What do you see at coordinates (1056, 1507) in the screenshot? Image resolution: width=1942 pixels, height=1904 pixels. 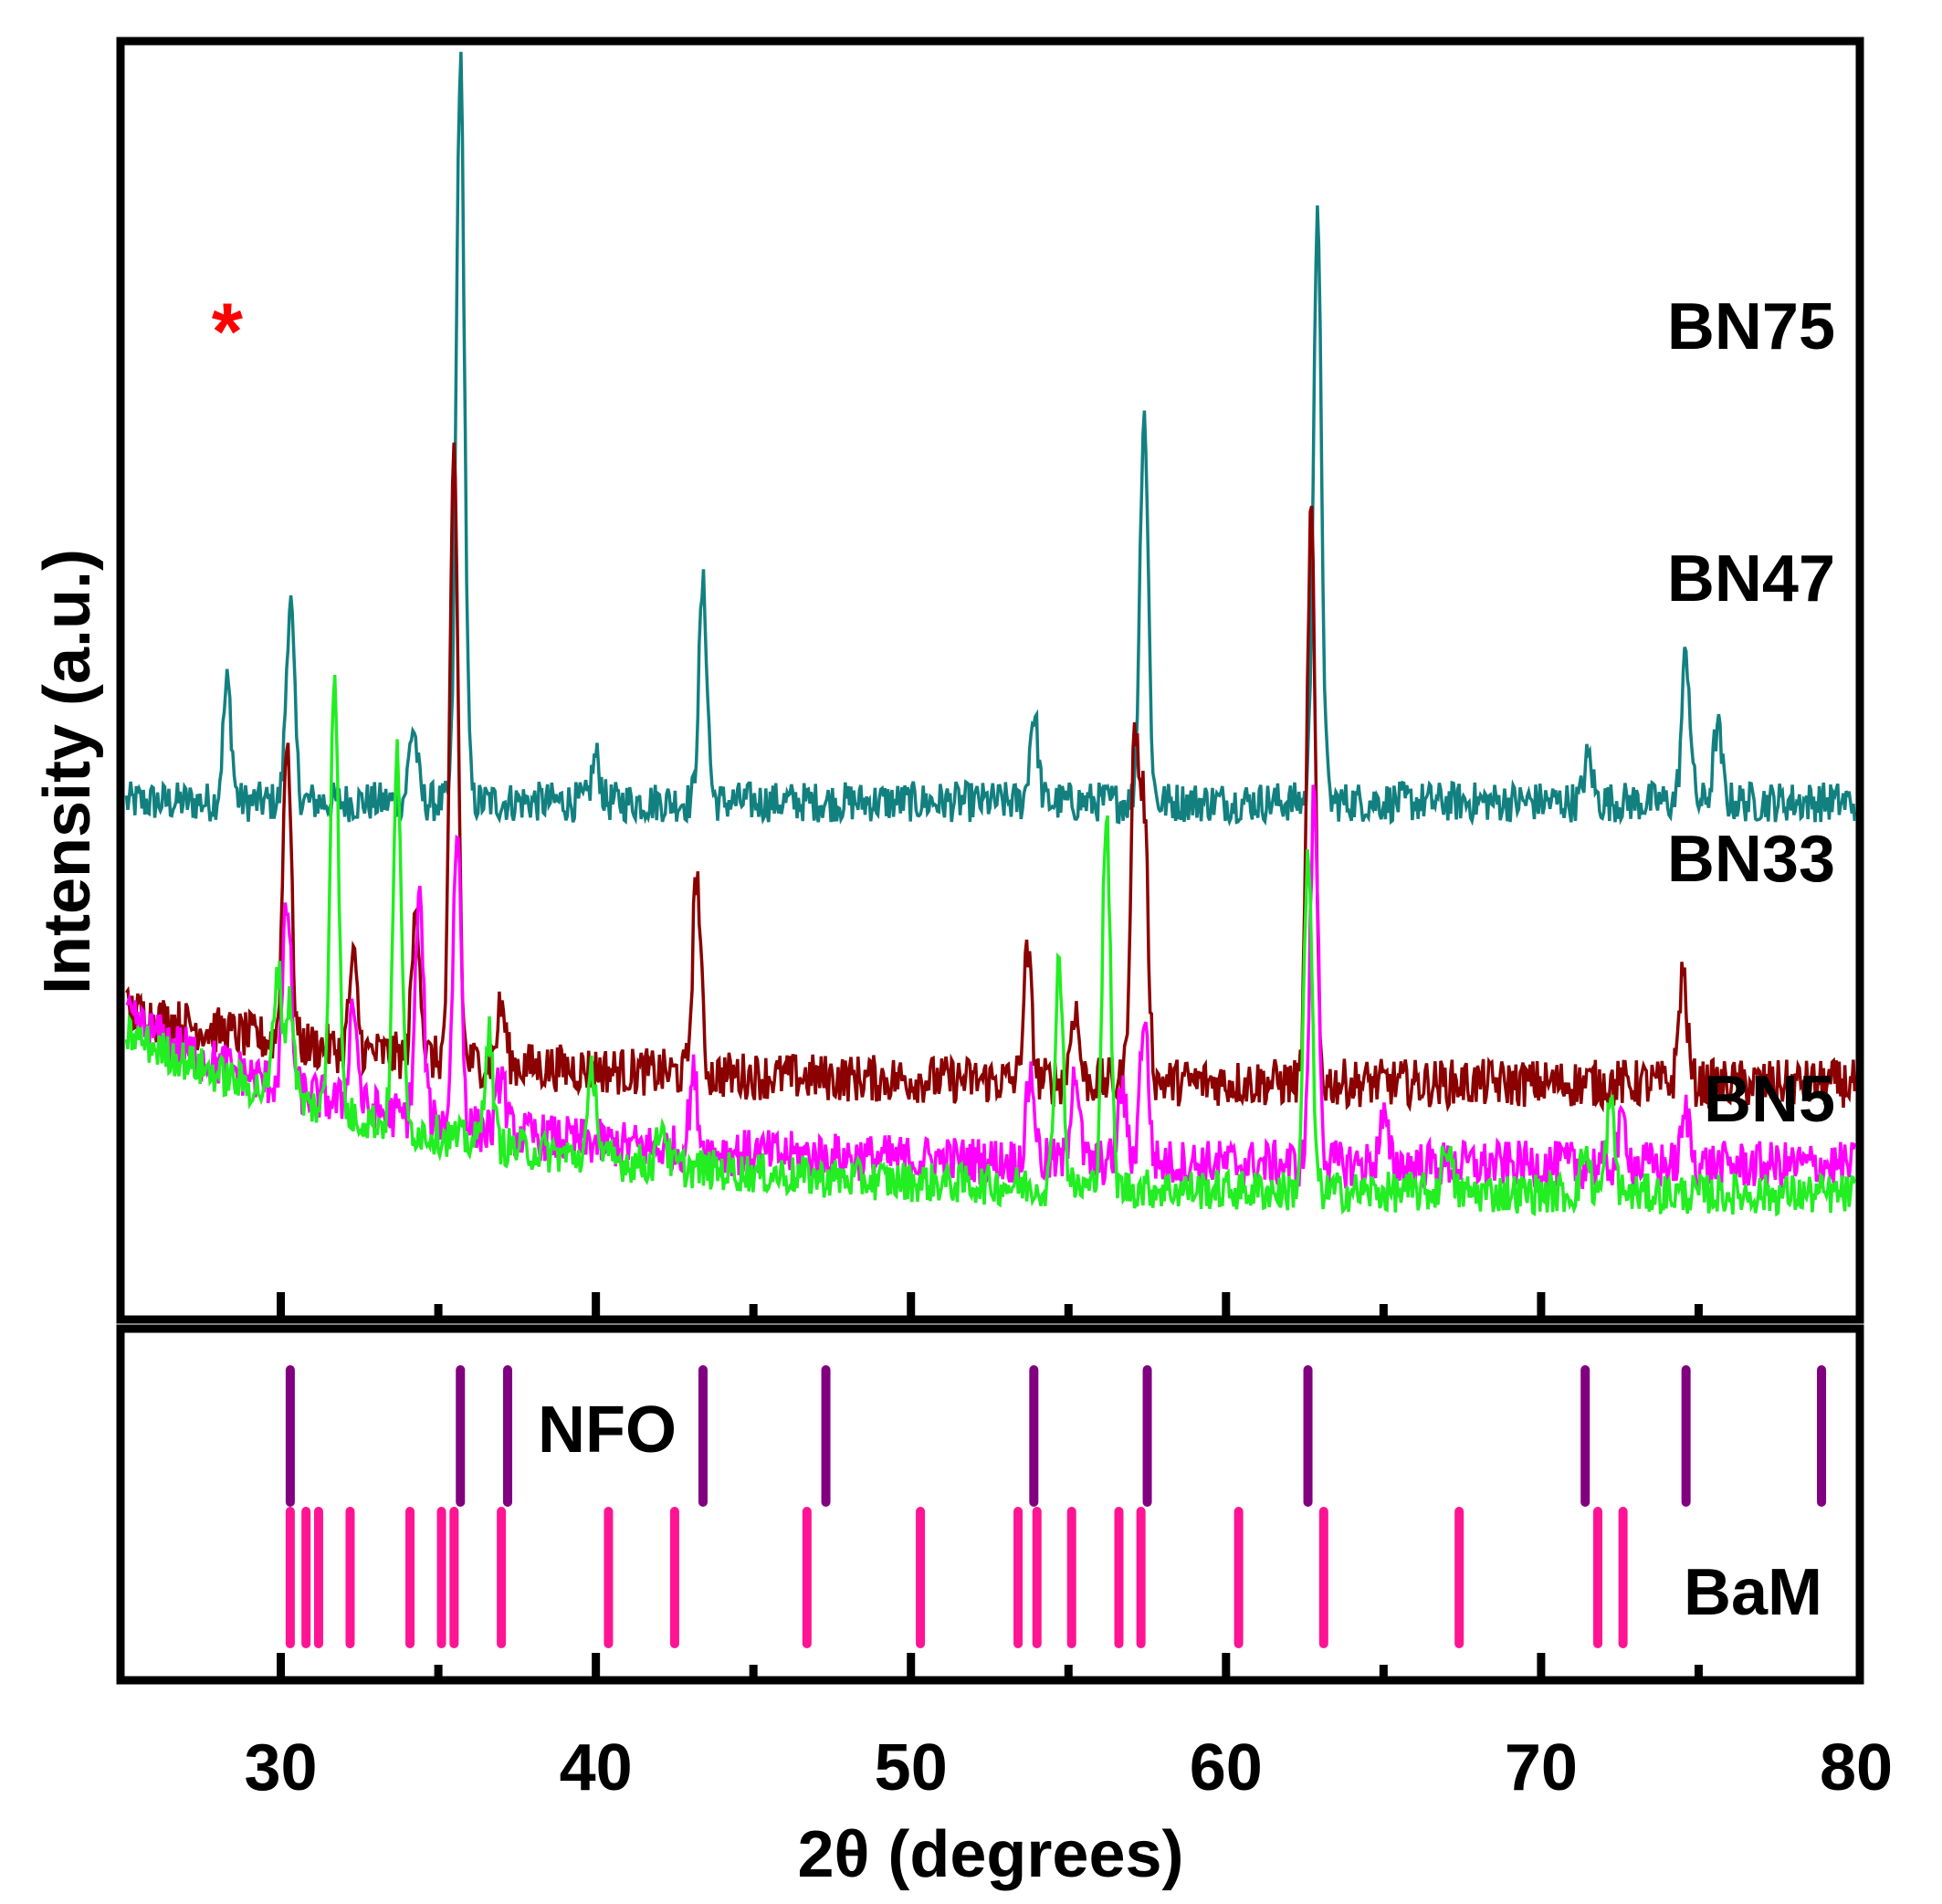 I see `reference-lines-group` at bounding box center [1056, 1507].